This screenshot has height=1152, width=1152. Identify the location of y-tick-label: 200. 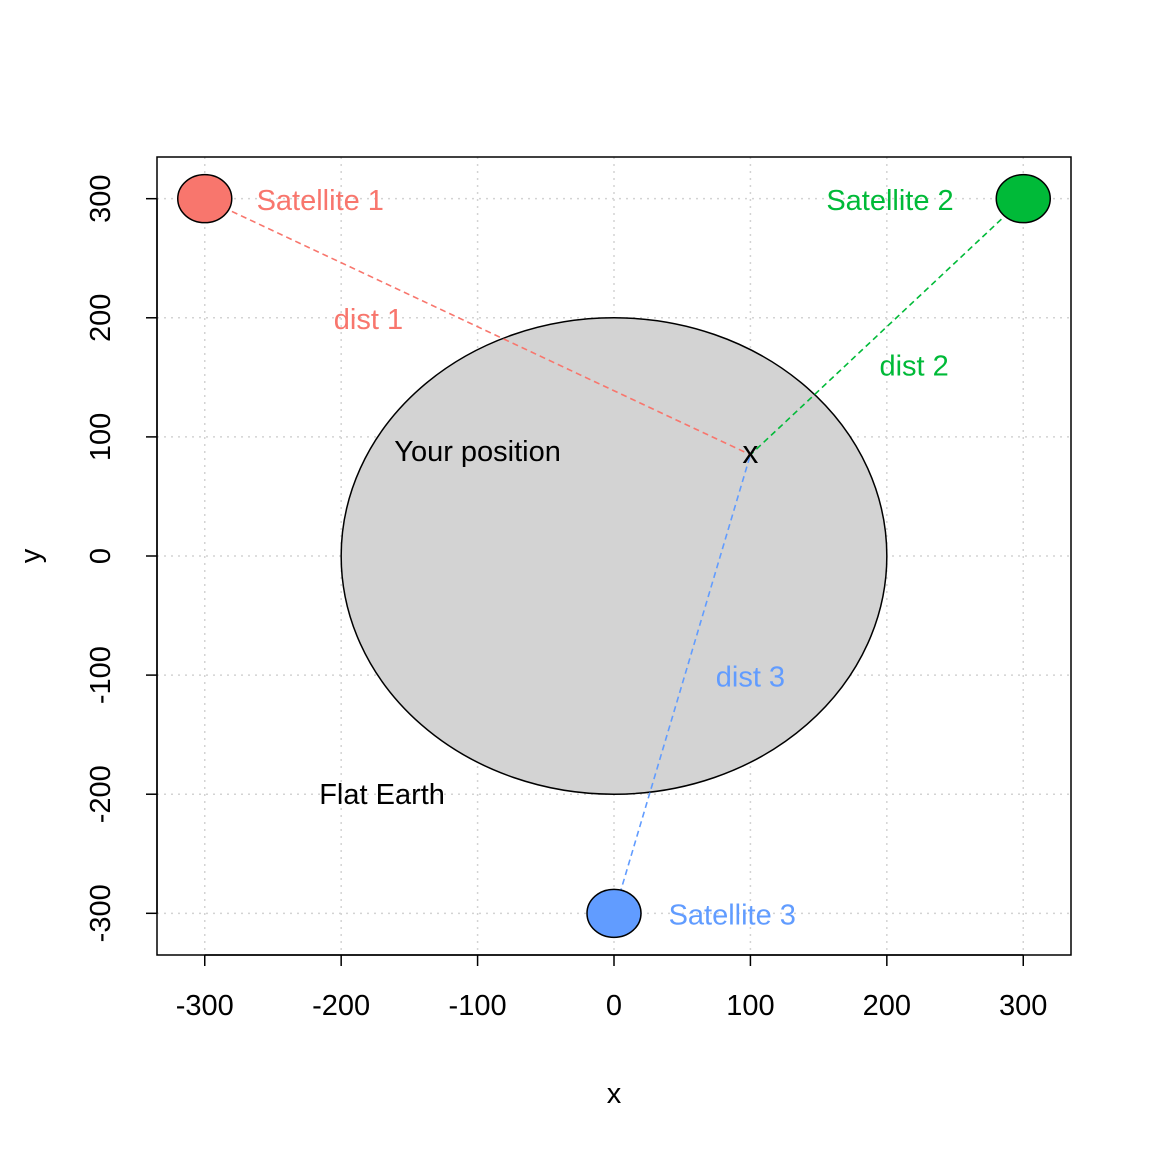
(101, 318).